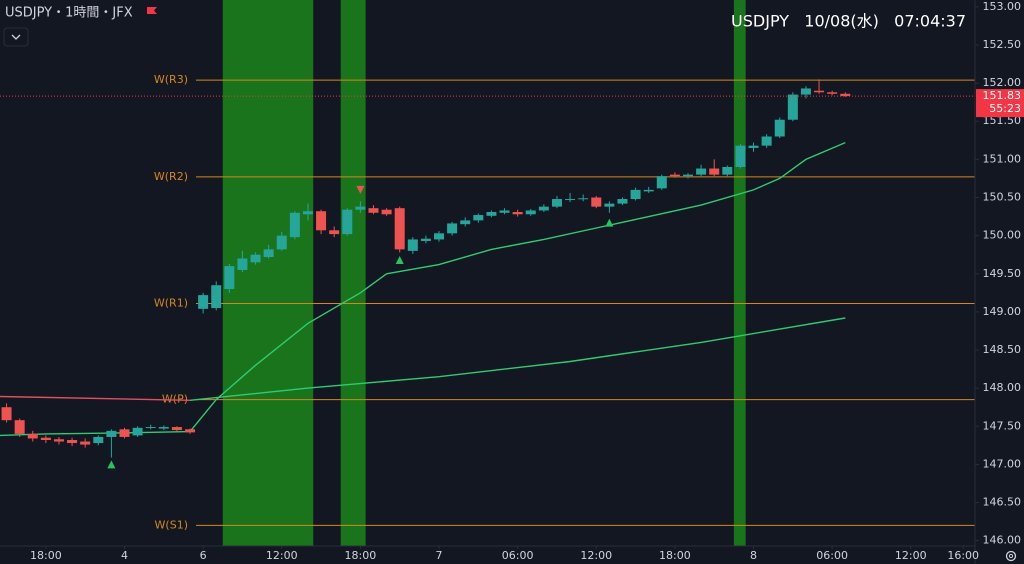 This screenshot has width=1024, height=564. What do you see at coordinates (1002, 311) in the screenshot?
I see `y-tick-label: 149.00` at bounding box center [1002, 311].